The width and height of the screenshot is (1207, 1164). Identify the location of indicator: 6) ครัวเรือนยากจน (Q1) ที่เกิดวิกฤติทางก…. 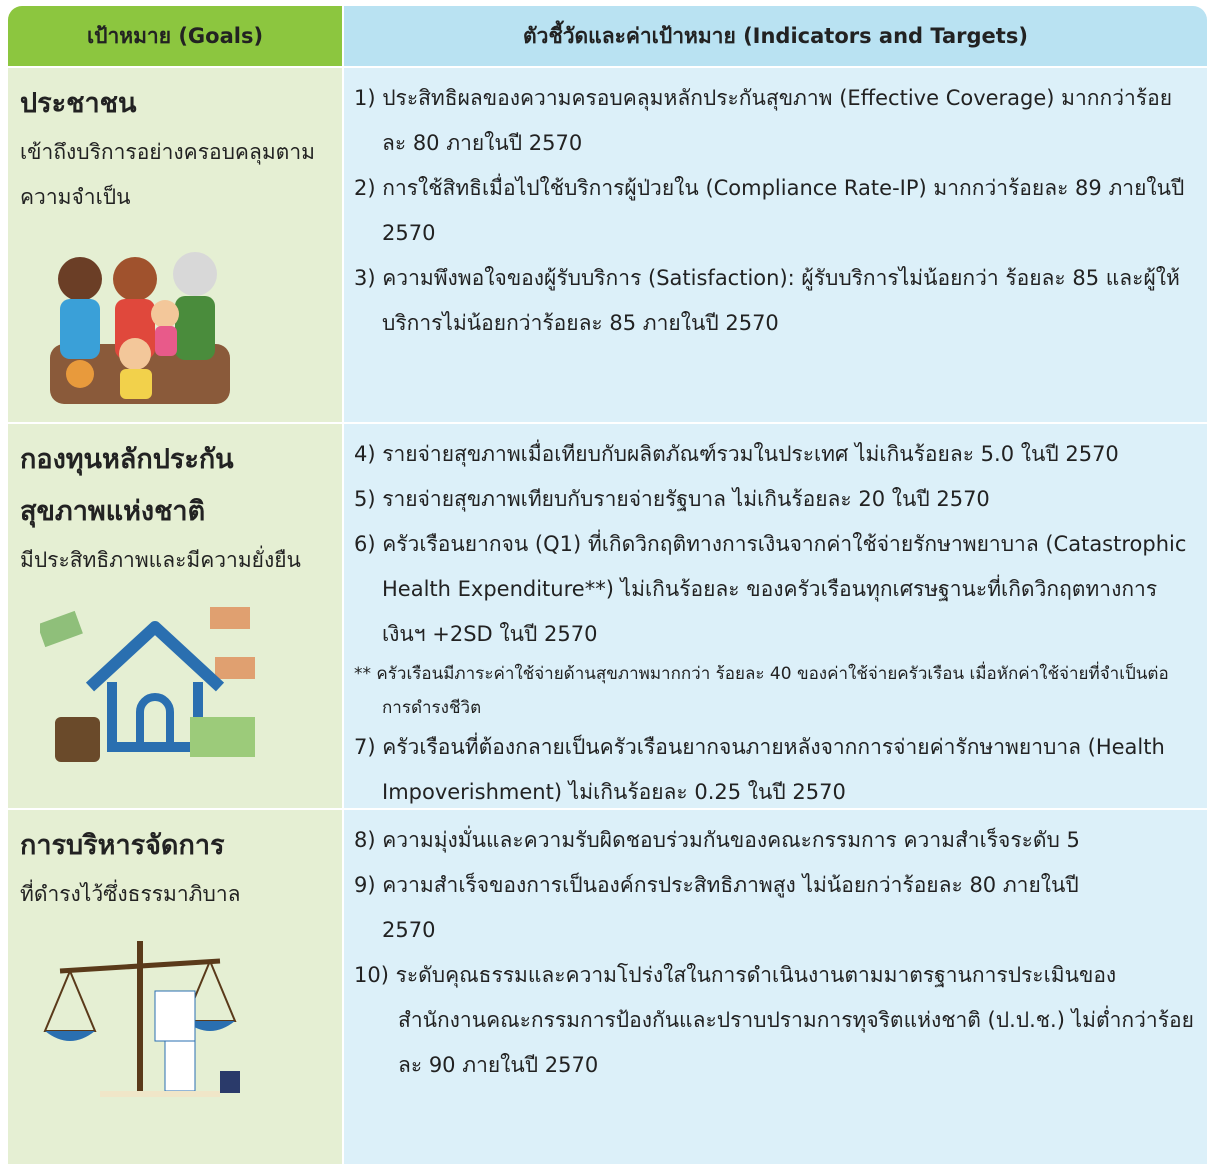
(770, 589).